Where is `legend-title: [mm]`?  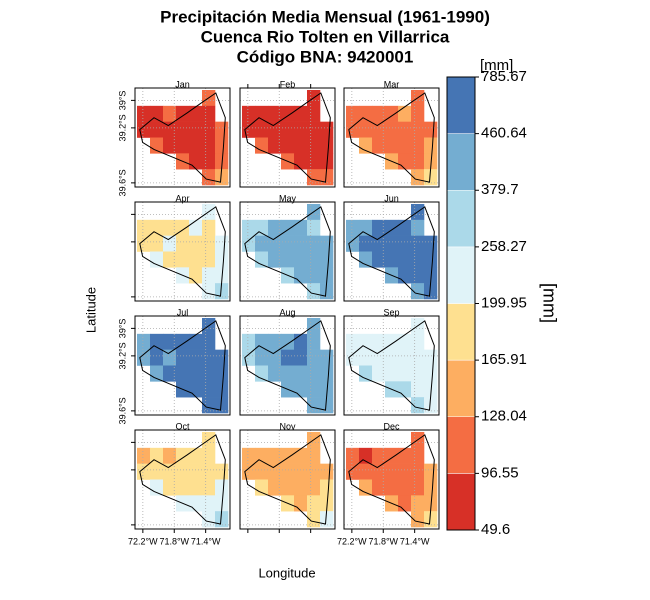
legend-title: [mm] is located at coordinates (549, 303).